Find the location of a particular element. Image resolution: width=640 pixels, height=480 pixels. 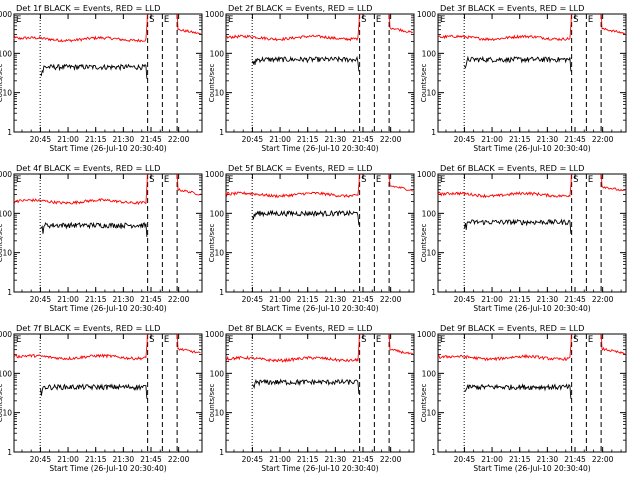

chart-title: Det 2f BLACK = Events, RED = LLD is located at coordinates (300, 8).